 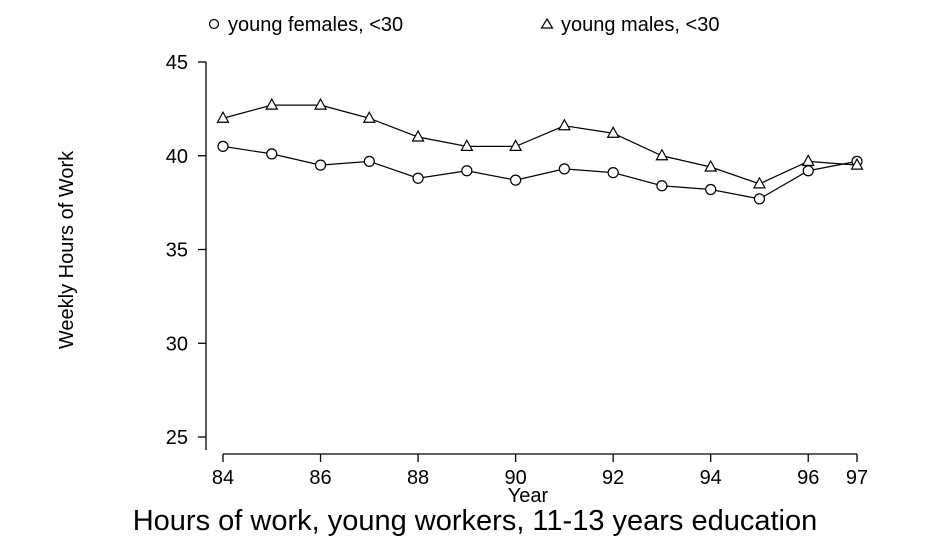 What do you see at coordinates (223, 478) in the screenshot?
I see `x-tick-label: 84` at bounding box center [223, 478].